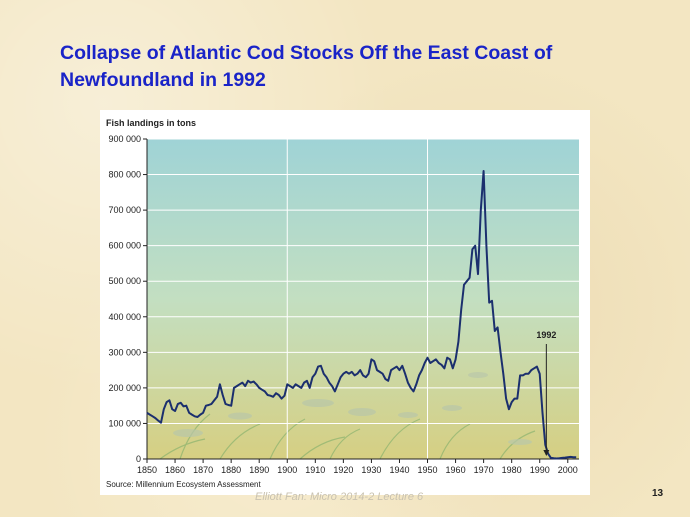  What do you see at coordinates (658, 493) in the screenshot?
I see `page-number: 13` at bounding box center [658, 493].